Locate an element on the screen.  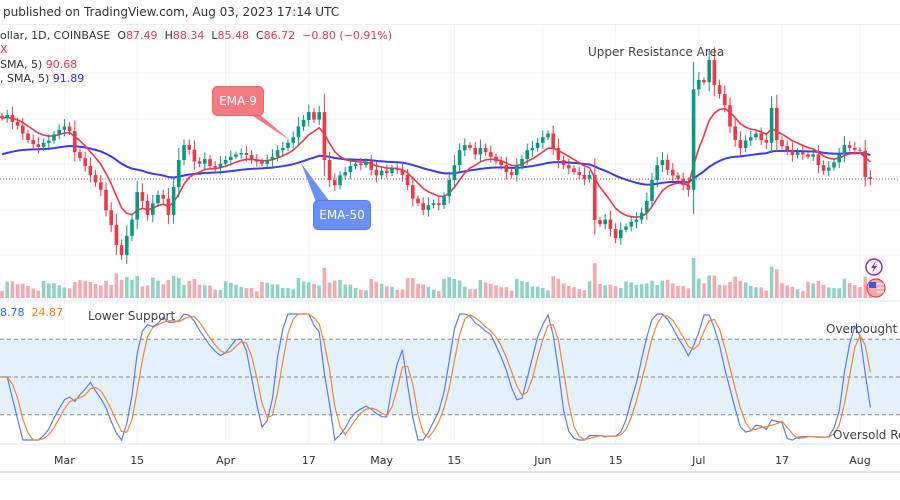
x-tick-label: 15 is located at coordinates (137, 460).